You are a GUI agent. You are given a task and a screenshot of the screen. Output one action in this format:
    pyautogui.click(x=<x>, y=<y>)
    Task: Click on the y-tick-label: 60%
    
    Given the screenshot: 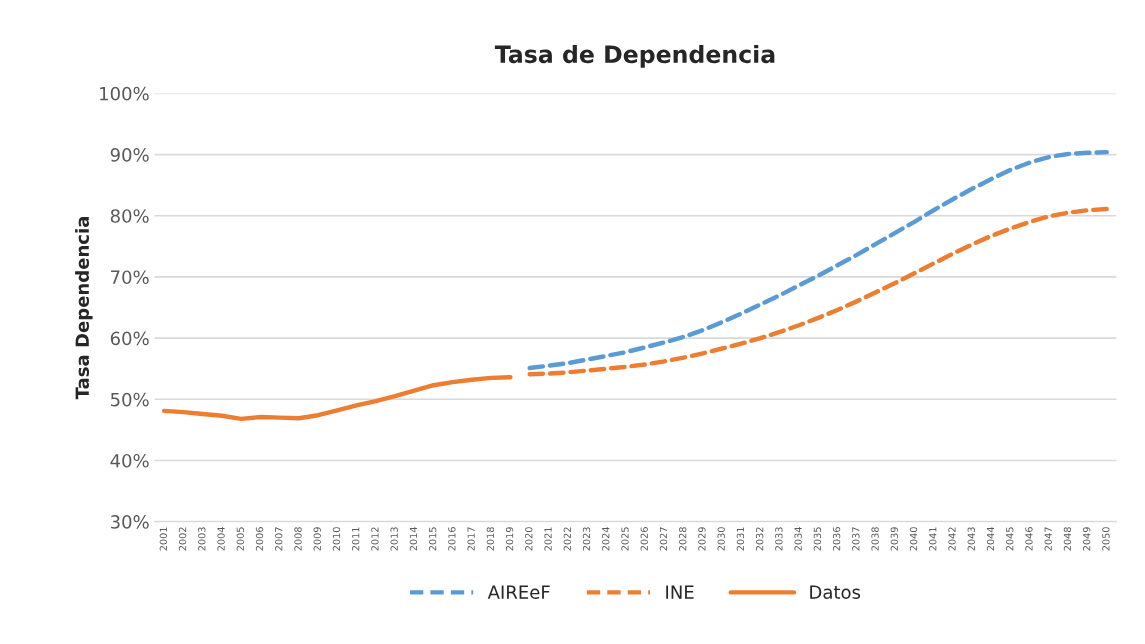 What is the action you would take?
    pyautogui.click(x=129, y=338)
    